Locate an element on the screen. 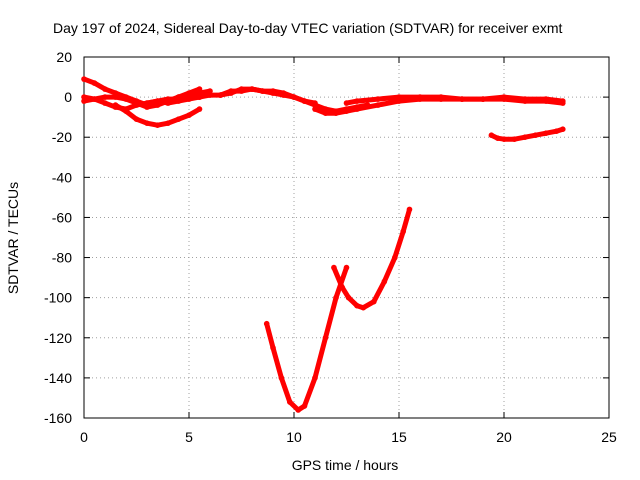  series-sat-track-j is located at coordinates (306, 339).